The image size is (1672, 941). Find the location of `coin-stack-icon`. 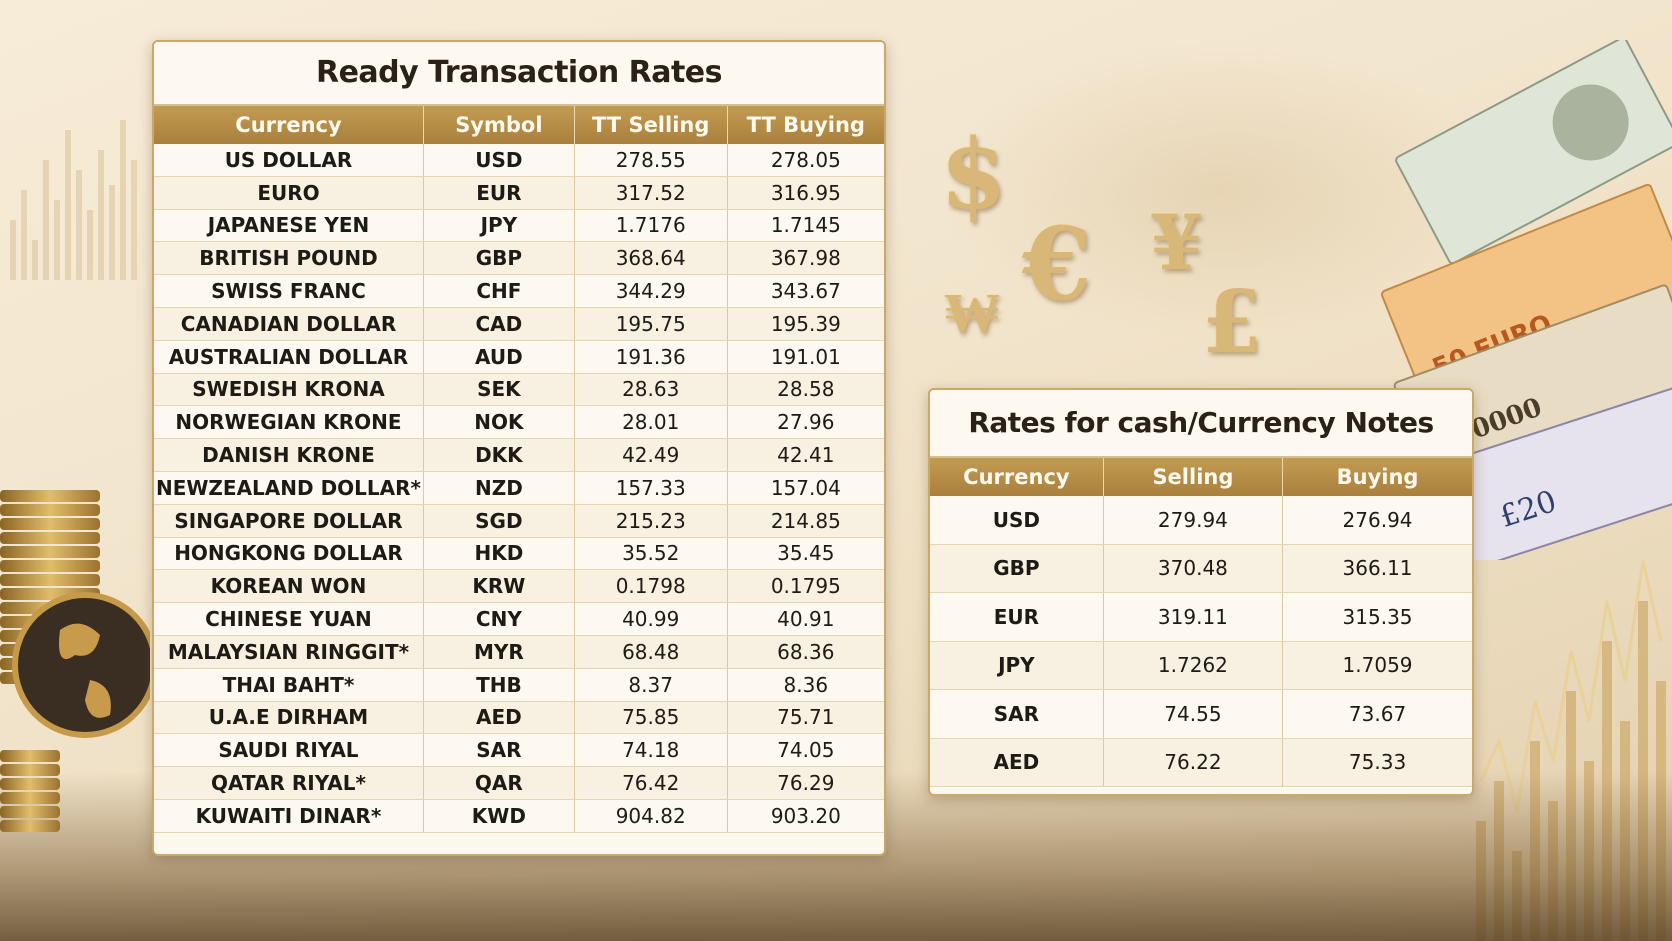

coin-stack-icon is located at coordinates (75, 661).